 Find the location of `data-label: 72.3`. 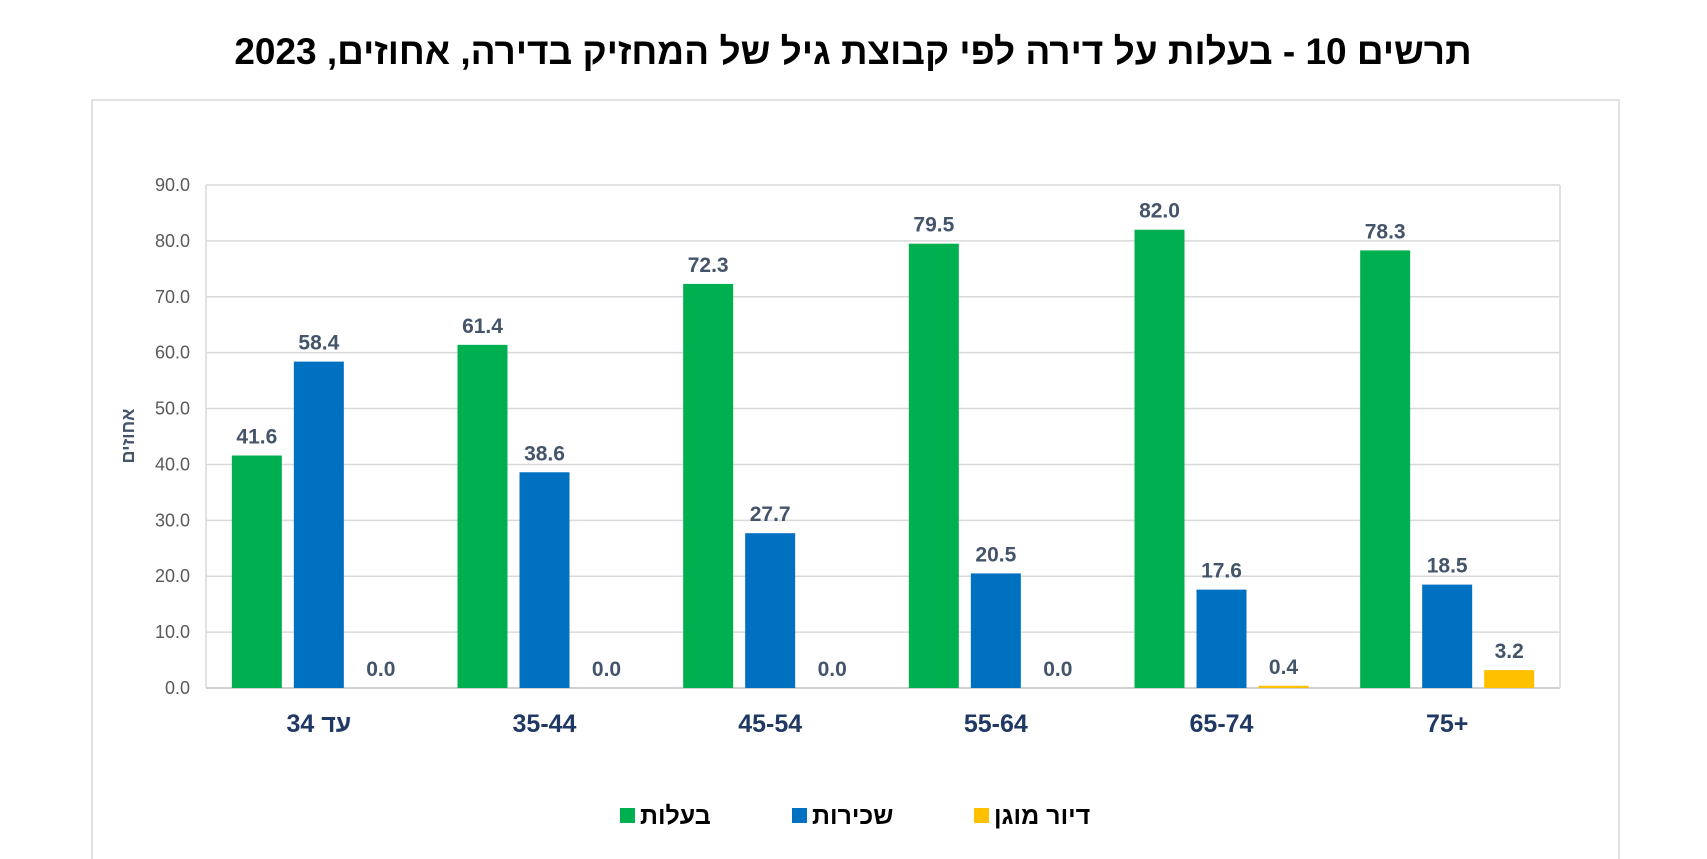

data-label: 72.3 is located at coordinates (708, 265).